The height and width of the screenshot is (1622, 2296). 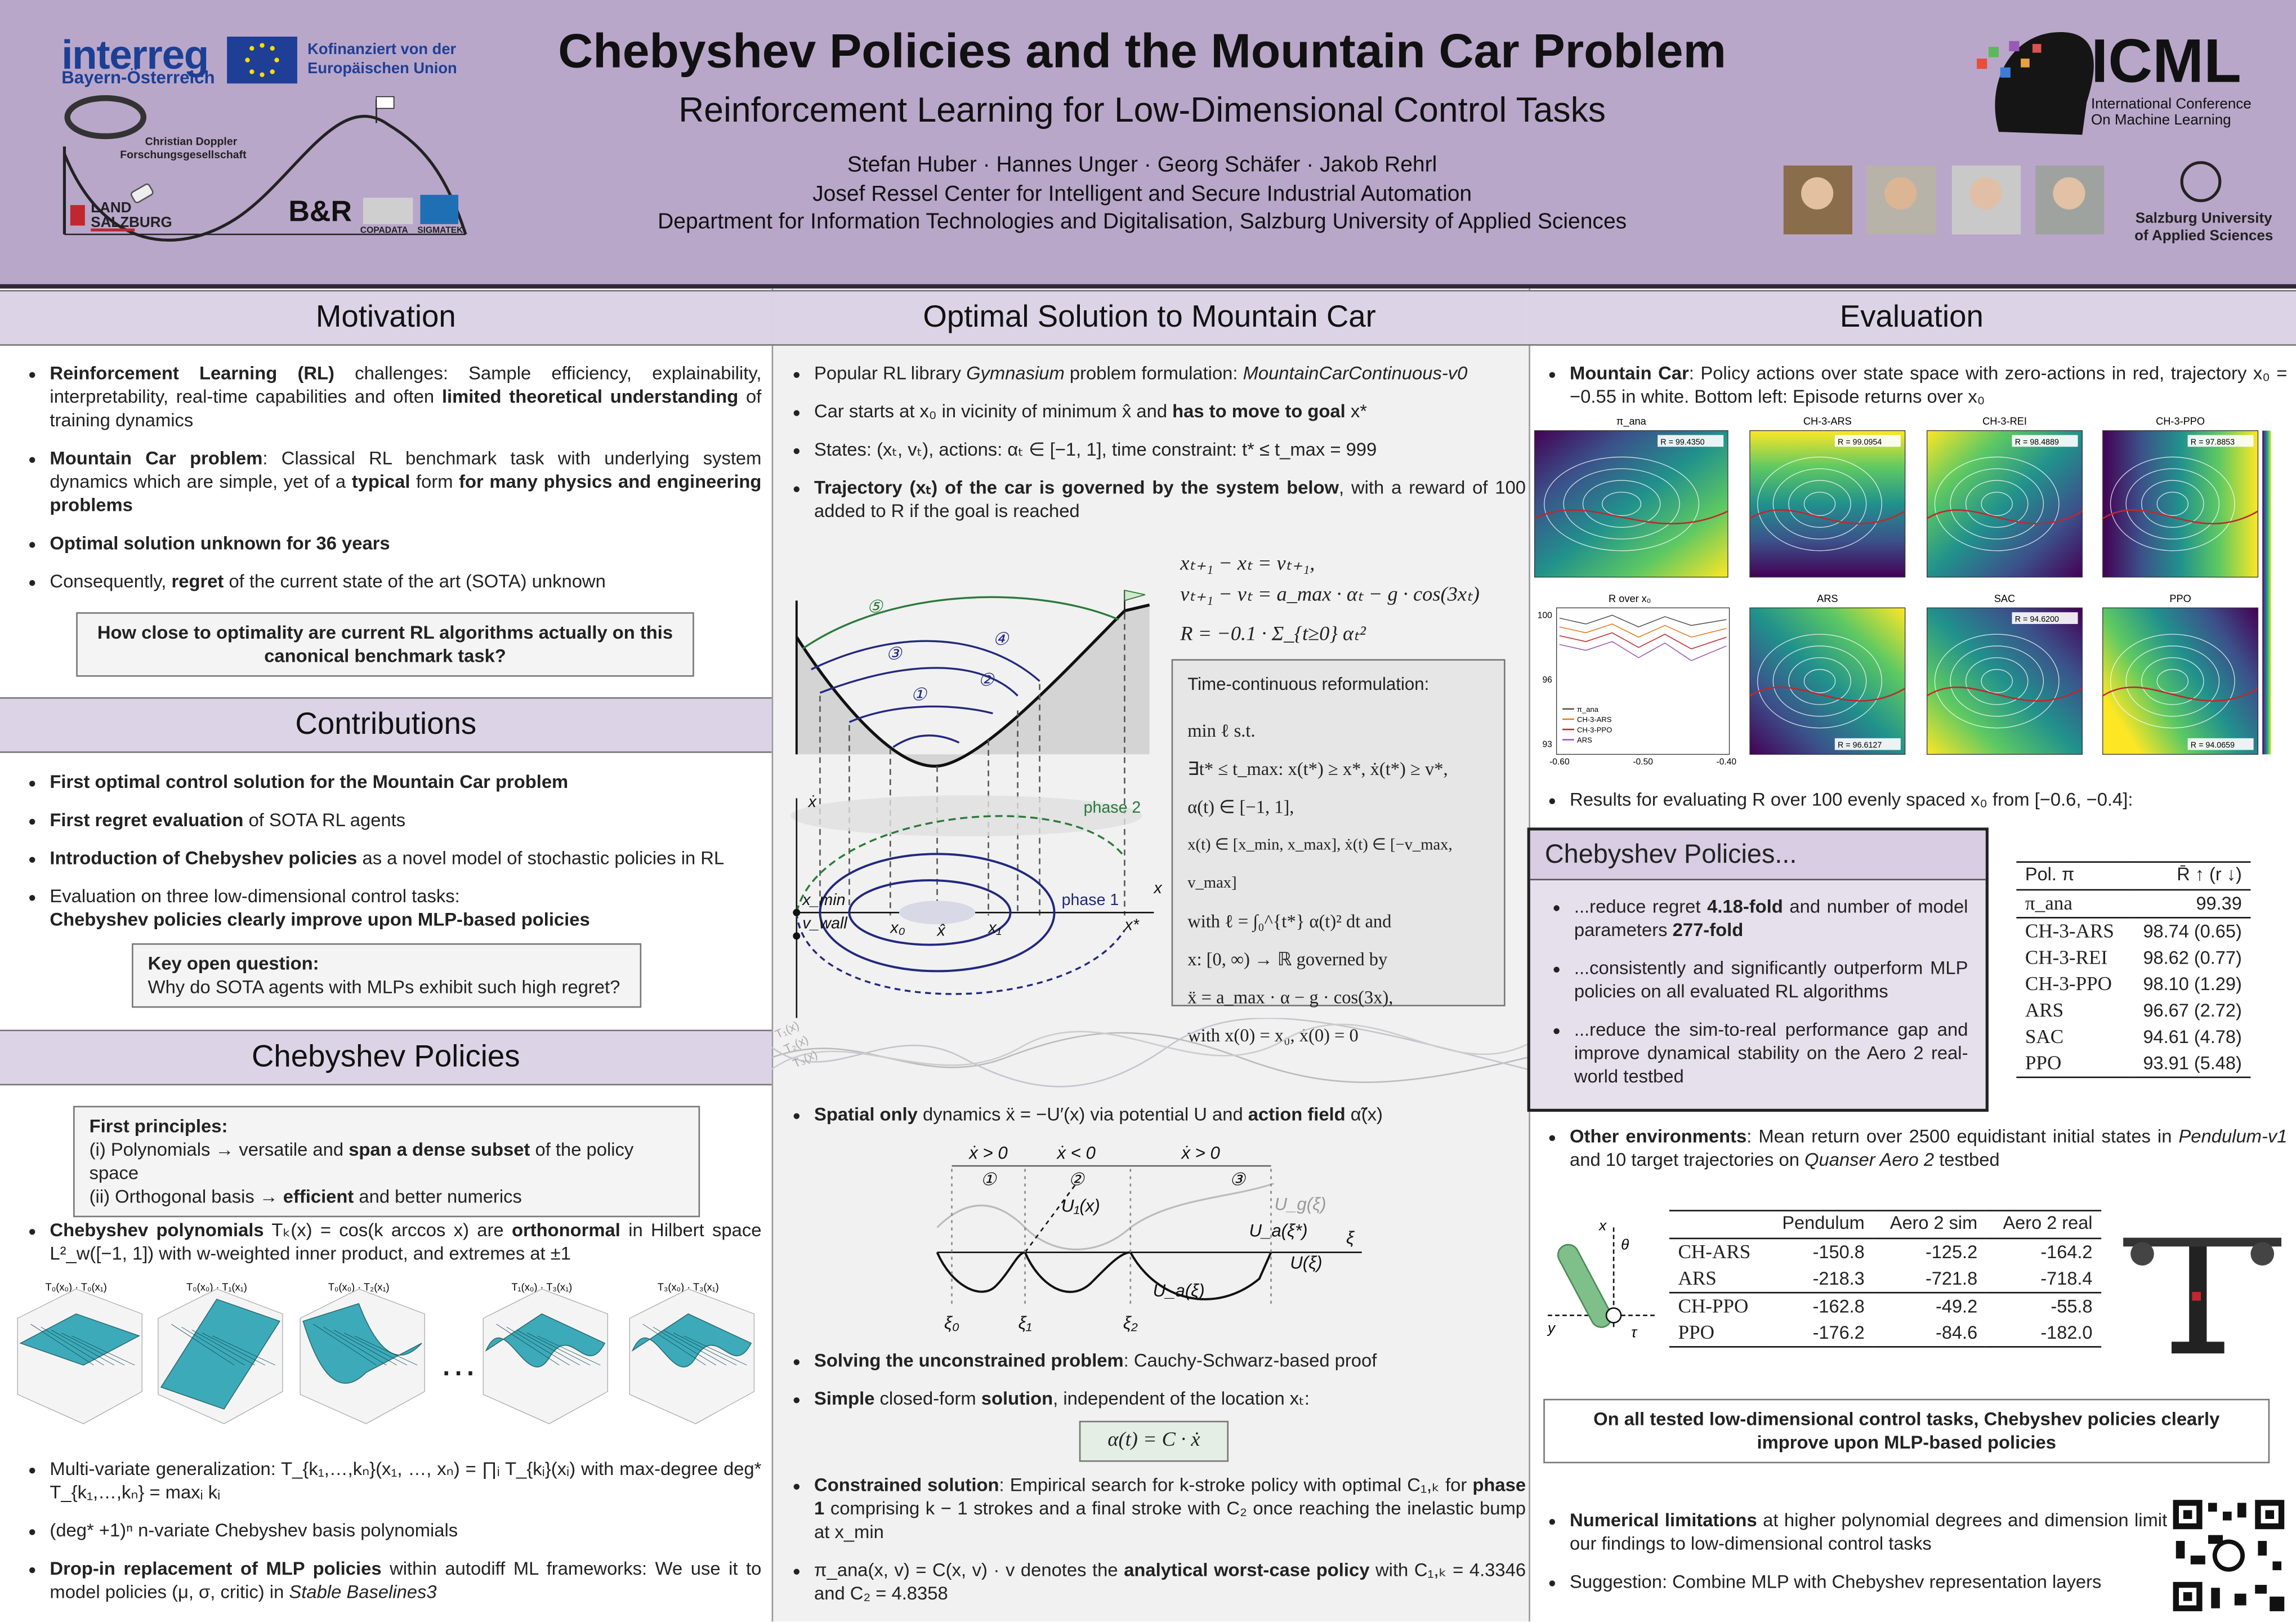 What do you see at coordinates (2037, 619) in the screenshot?
I see `r-label: R = 94.6200` at bounding box center [2037, 619].